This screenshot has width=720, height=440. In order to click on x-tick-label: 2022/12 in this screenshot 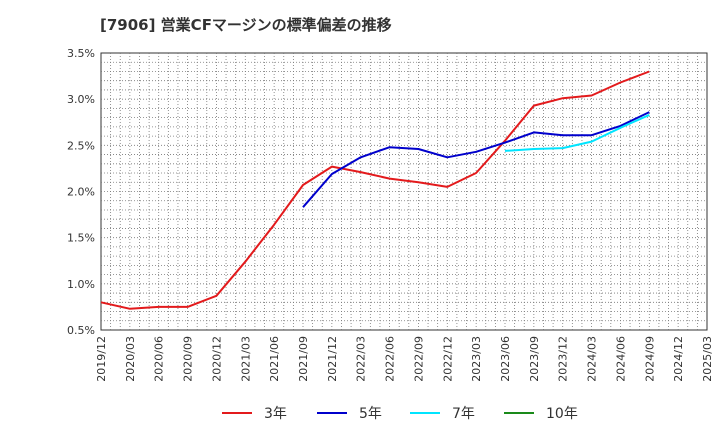, I will do `click(447, 359)`.